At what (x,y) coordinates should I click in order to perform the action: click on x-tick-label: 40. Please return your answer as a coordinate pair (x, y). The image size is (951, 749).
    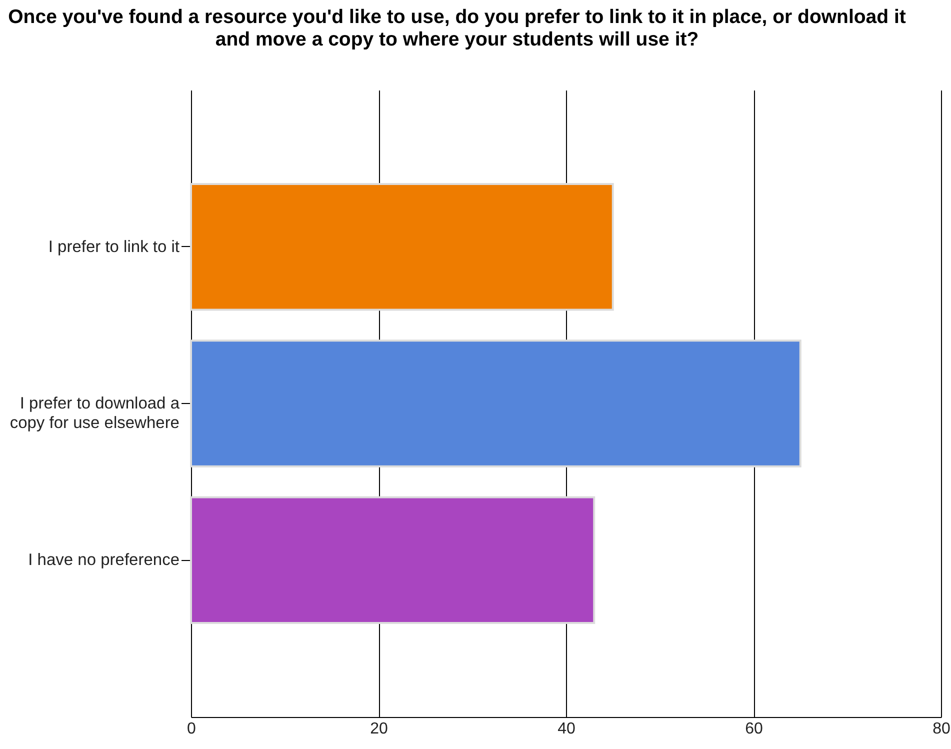
    Looking at the image, I should click on (567, 729).